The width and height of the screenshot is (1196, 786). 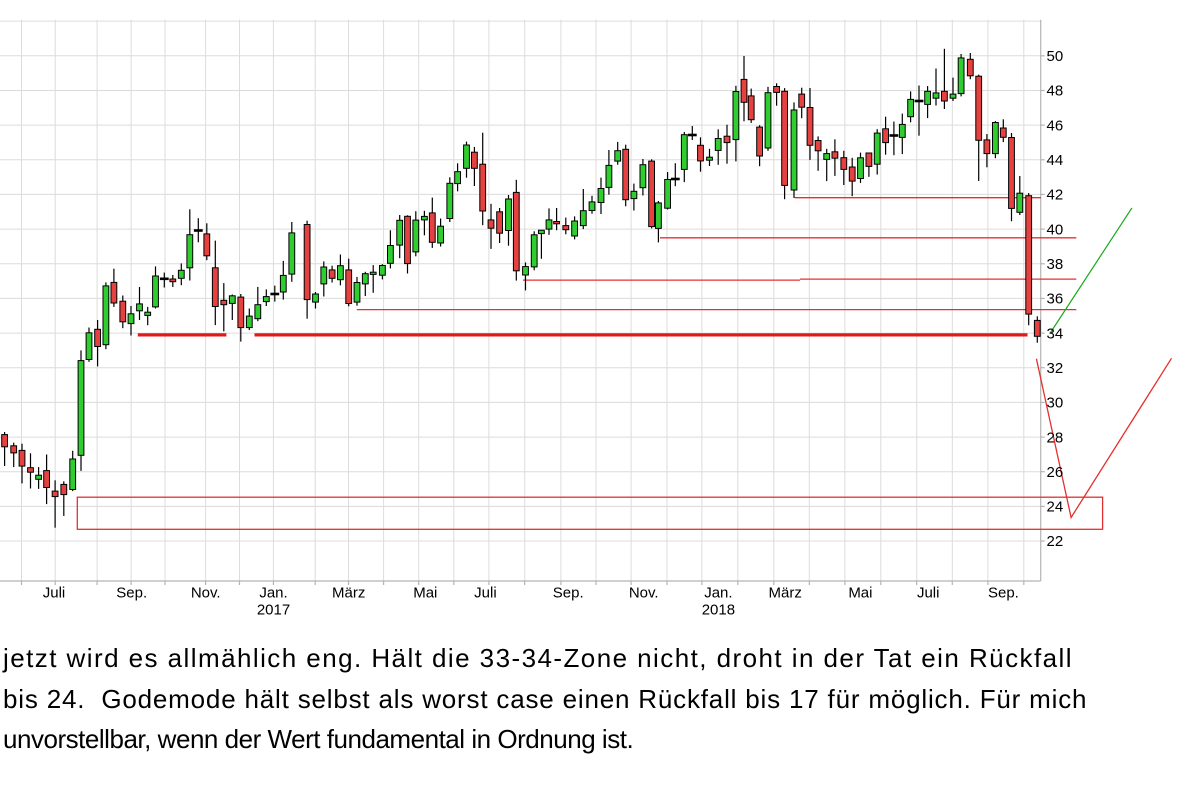 I want to click on svg-text: 2018, so click(x=718, y=610).